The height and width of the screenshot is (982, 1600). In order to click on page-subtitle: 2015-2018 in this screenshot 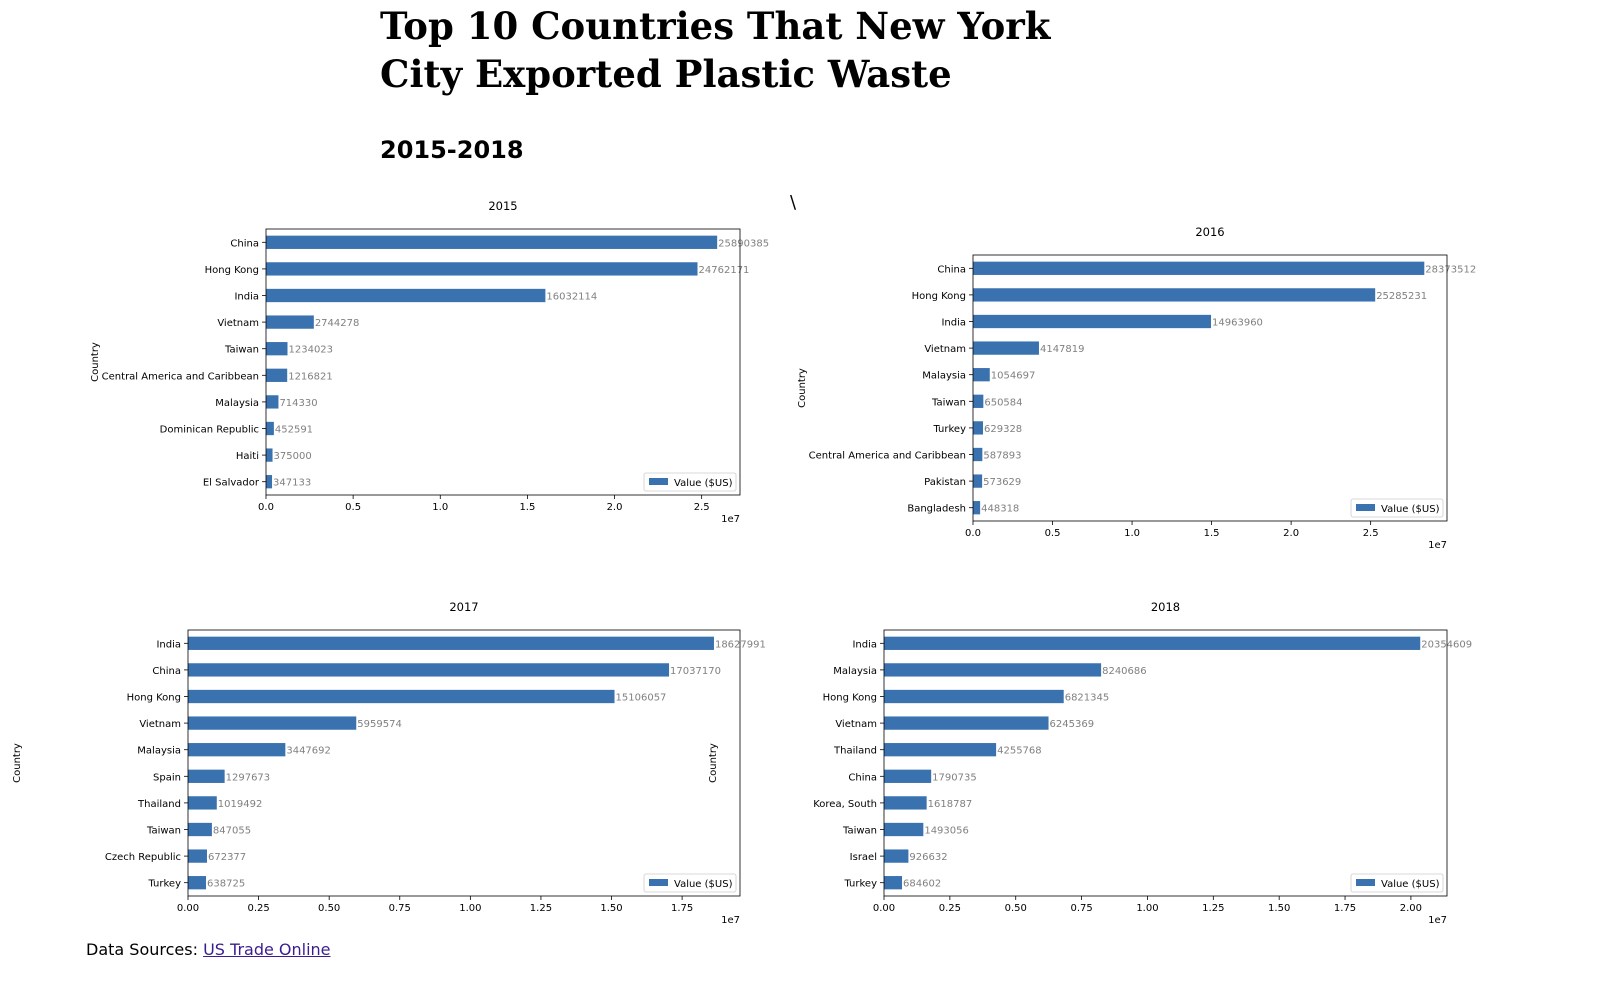, I will do `click(452, 150)`.